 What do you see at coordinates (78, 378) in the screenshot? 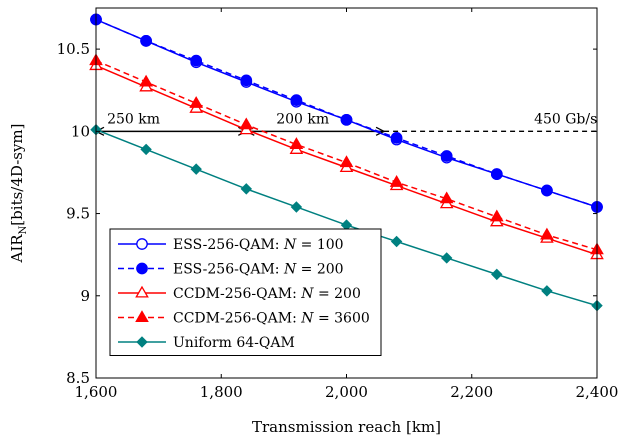
I see `y-tick-label: 8.5` at bounding box center [78, 378].